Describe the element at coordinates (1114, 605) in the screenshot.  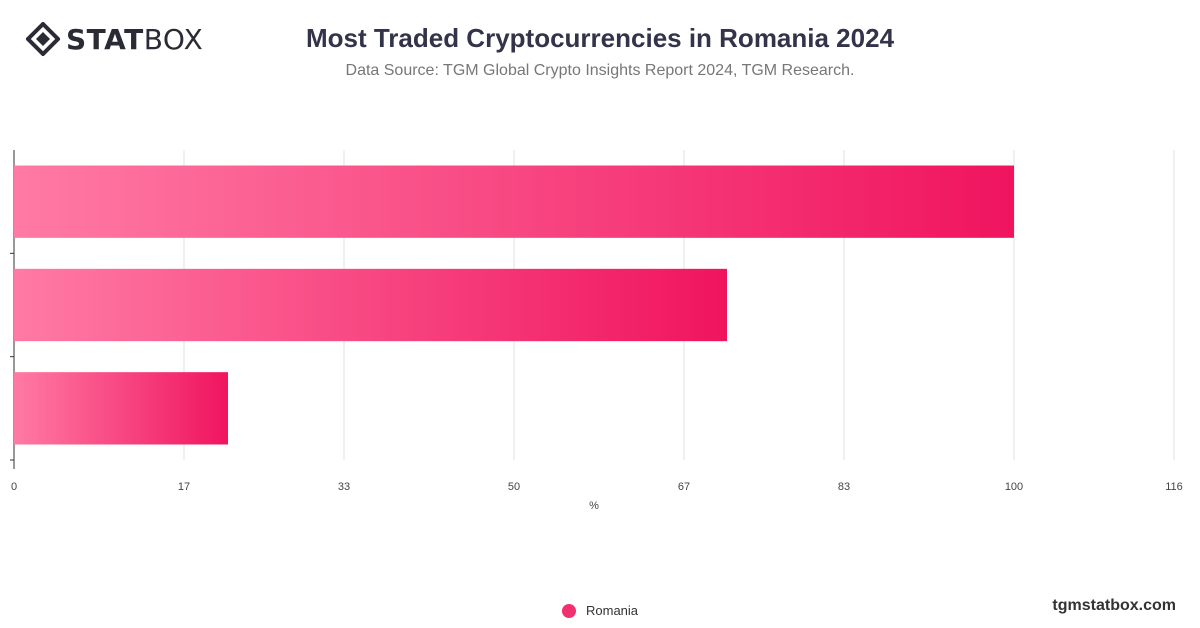
I see `site-url: tgmstatbox.com` at that location.